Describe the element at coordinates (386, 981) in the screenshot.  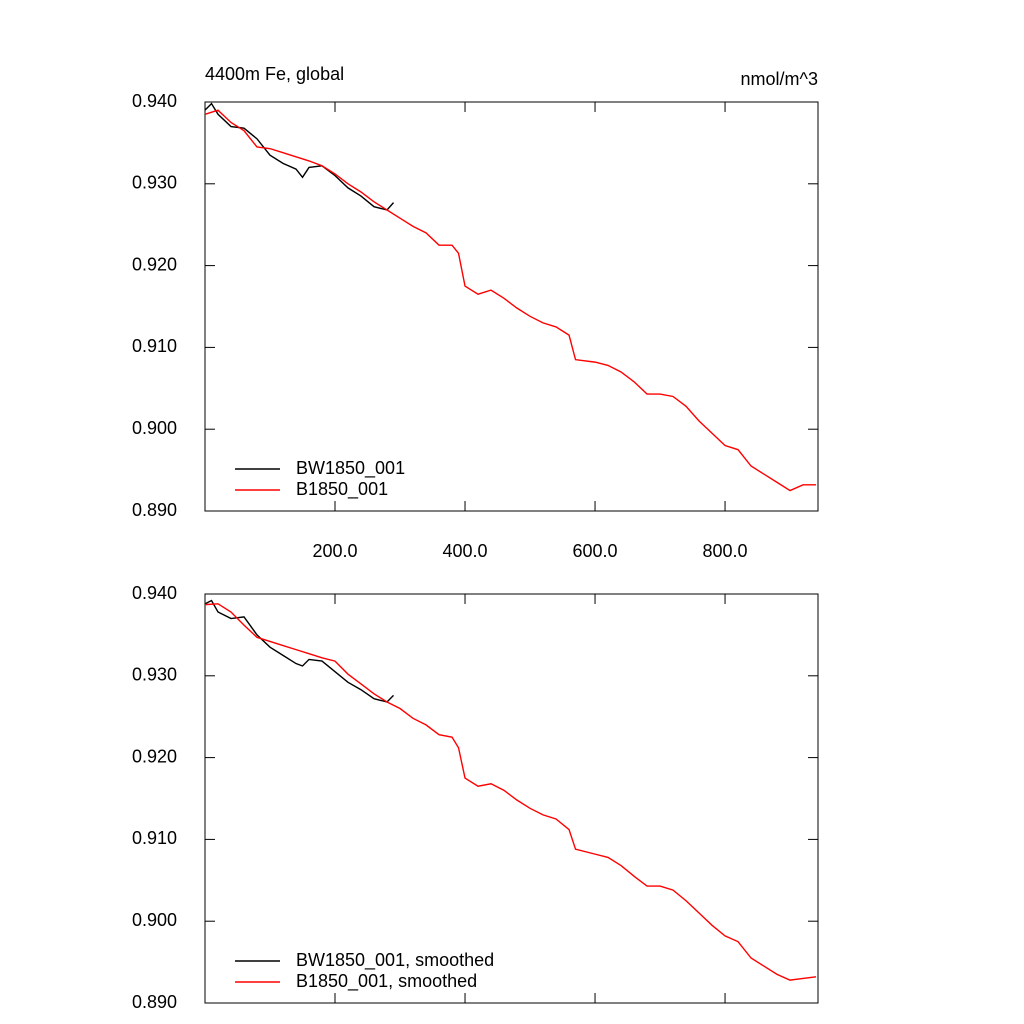
I see `legend-label: B1850_001, smoothed` at that location.